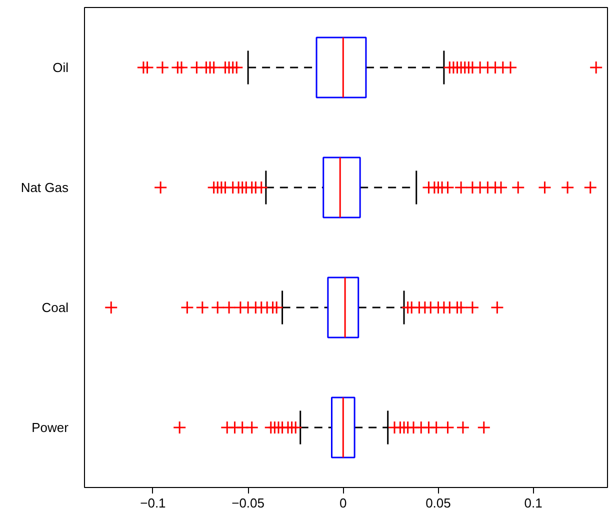  Describe the element at coordinates (51, 427) in the screenshot. I see `y-tick-label: Power` at that location.